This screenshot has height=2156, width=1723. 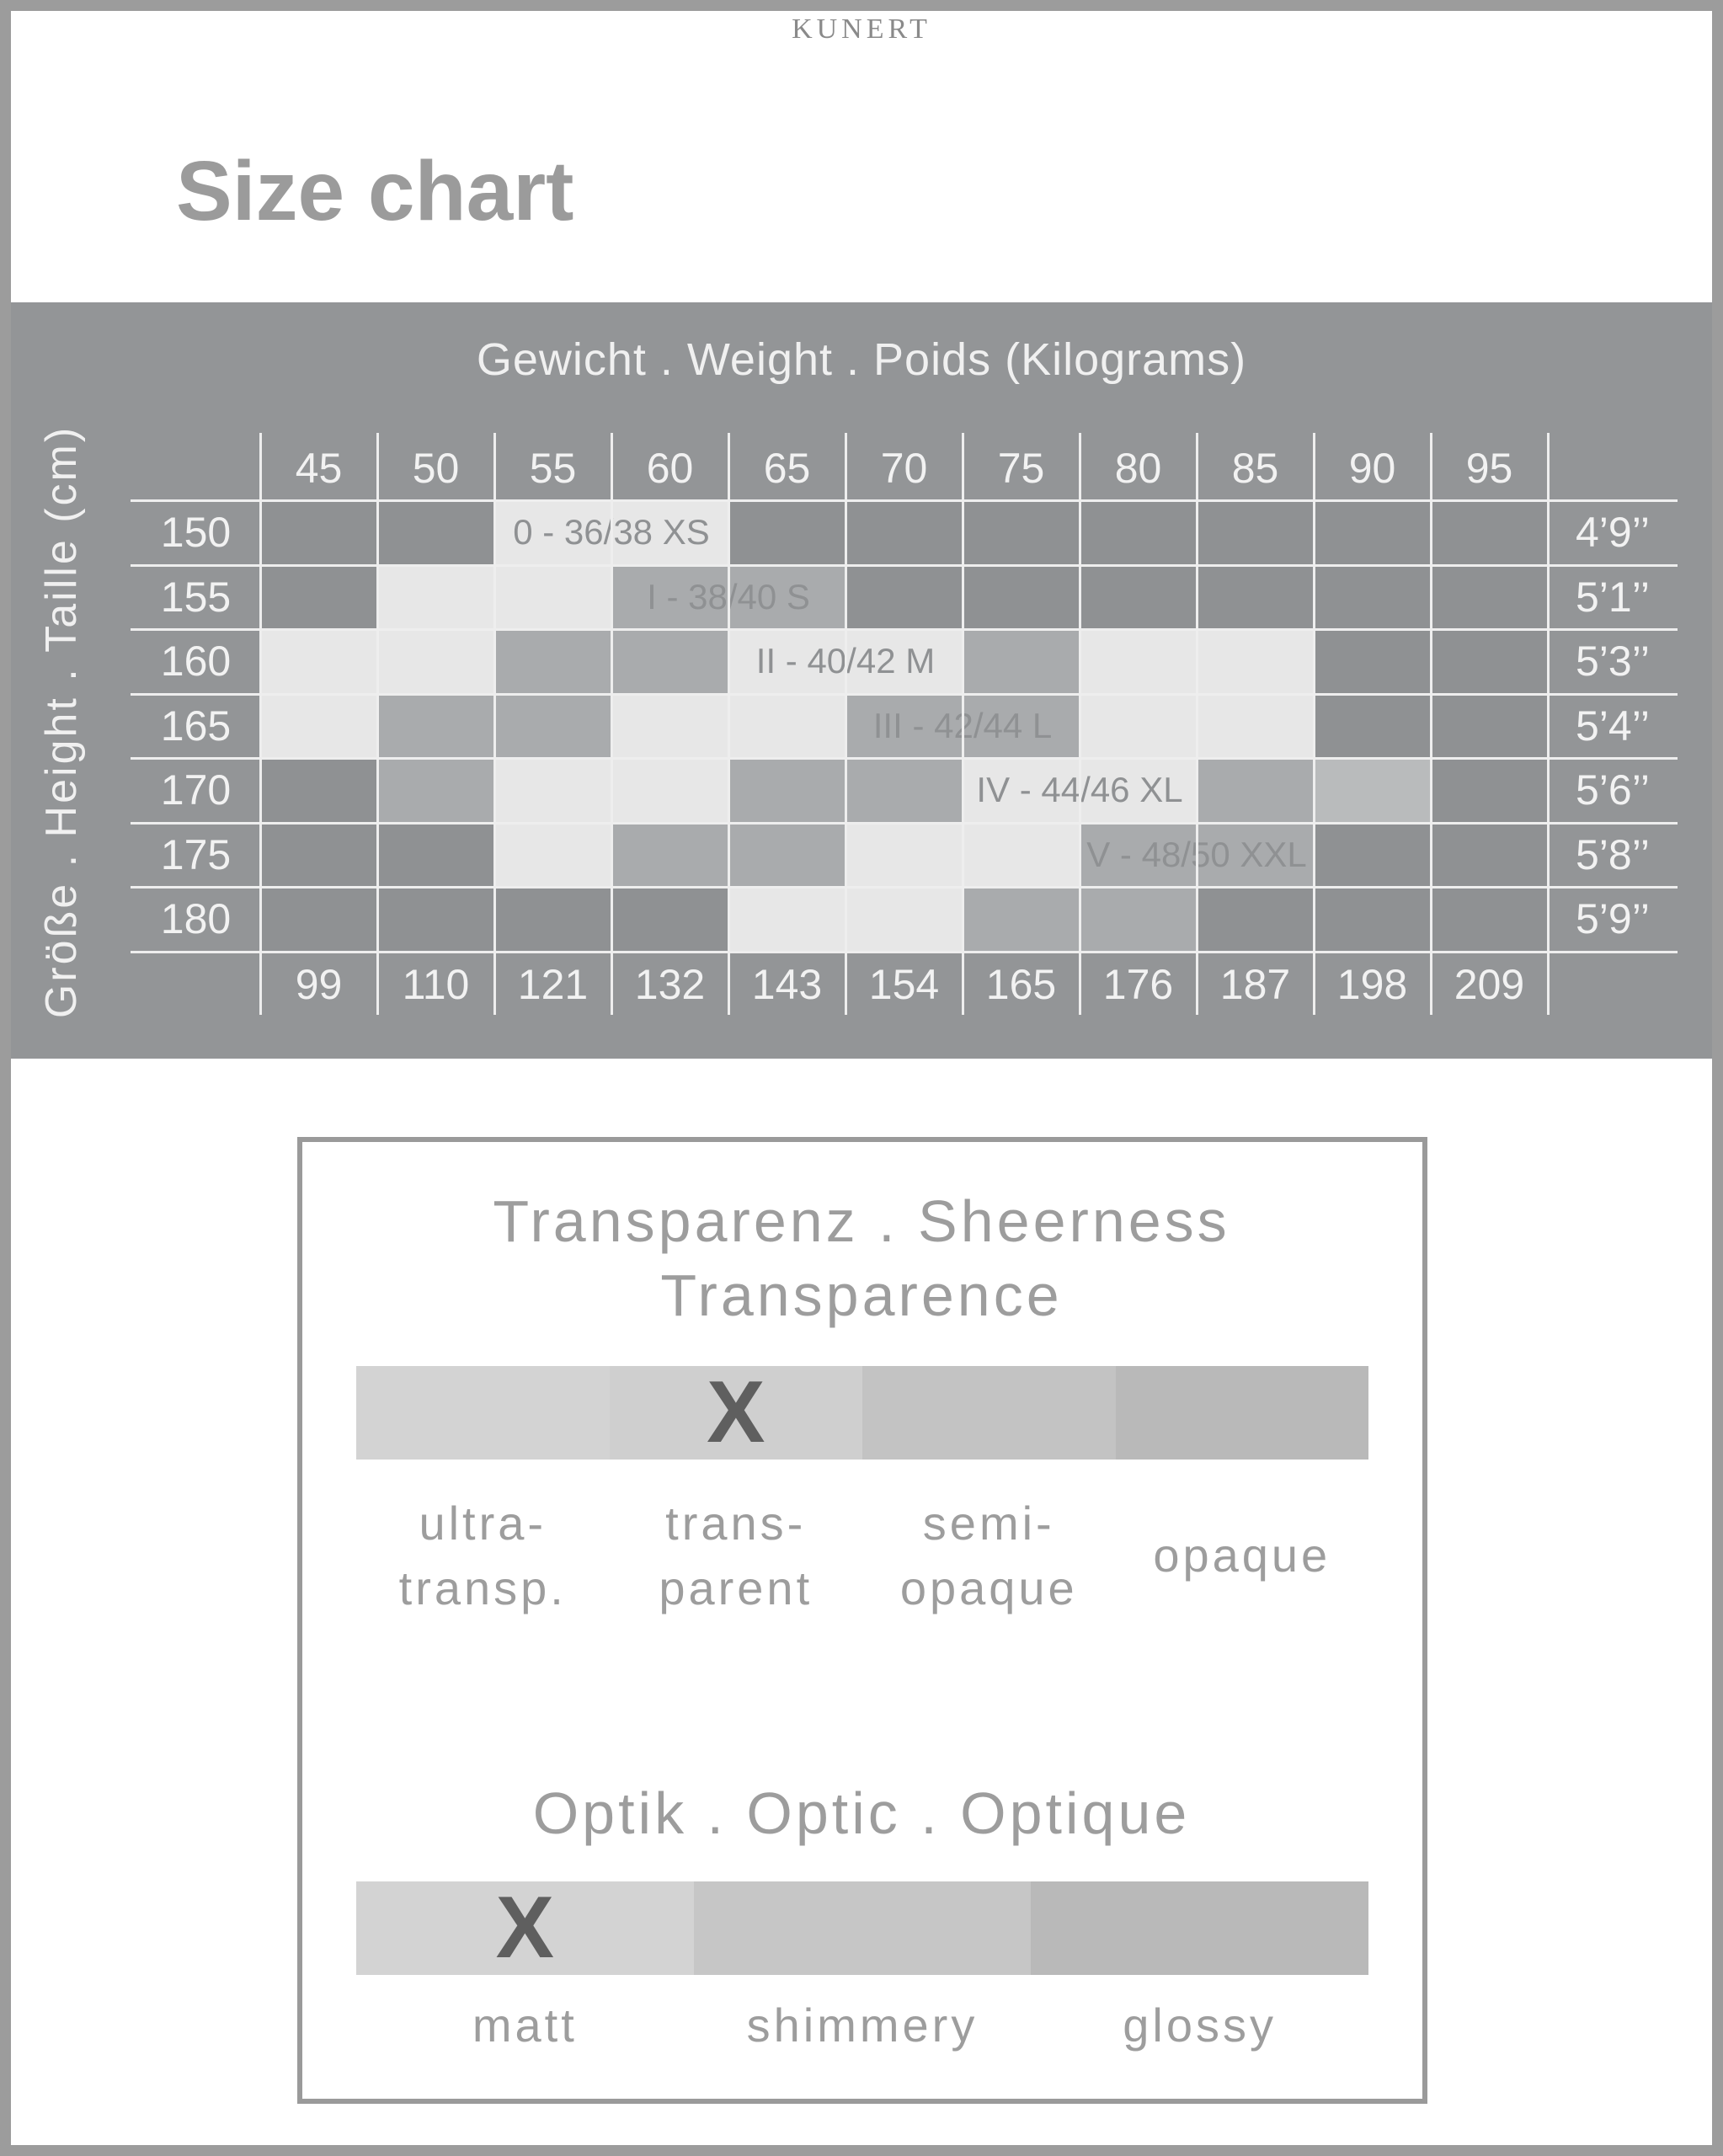 I want to click on height-ft-label: 5’8’’, so click(x=1613, y=854).